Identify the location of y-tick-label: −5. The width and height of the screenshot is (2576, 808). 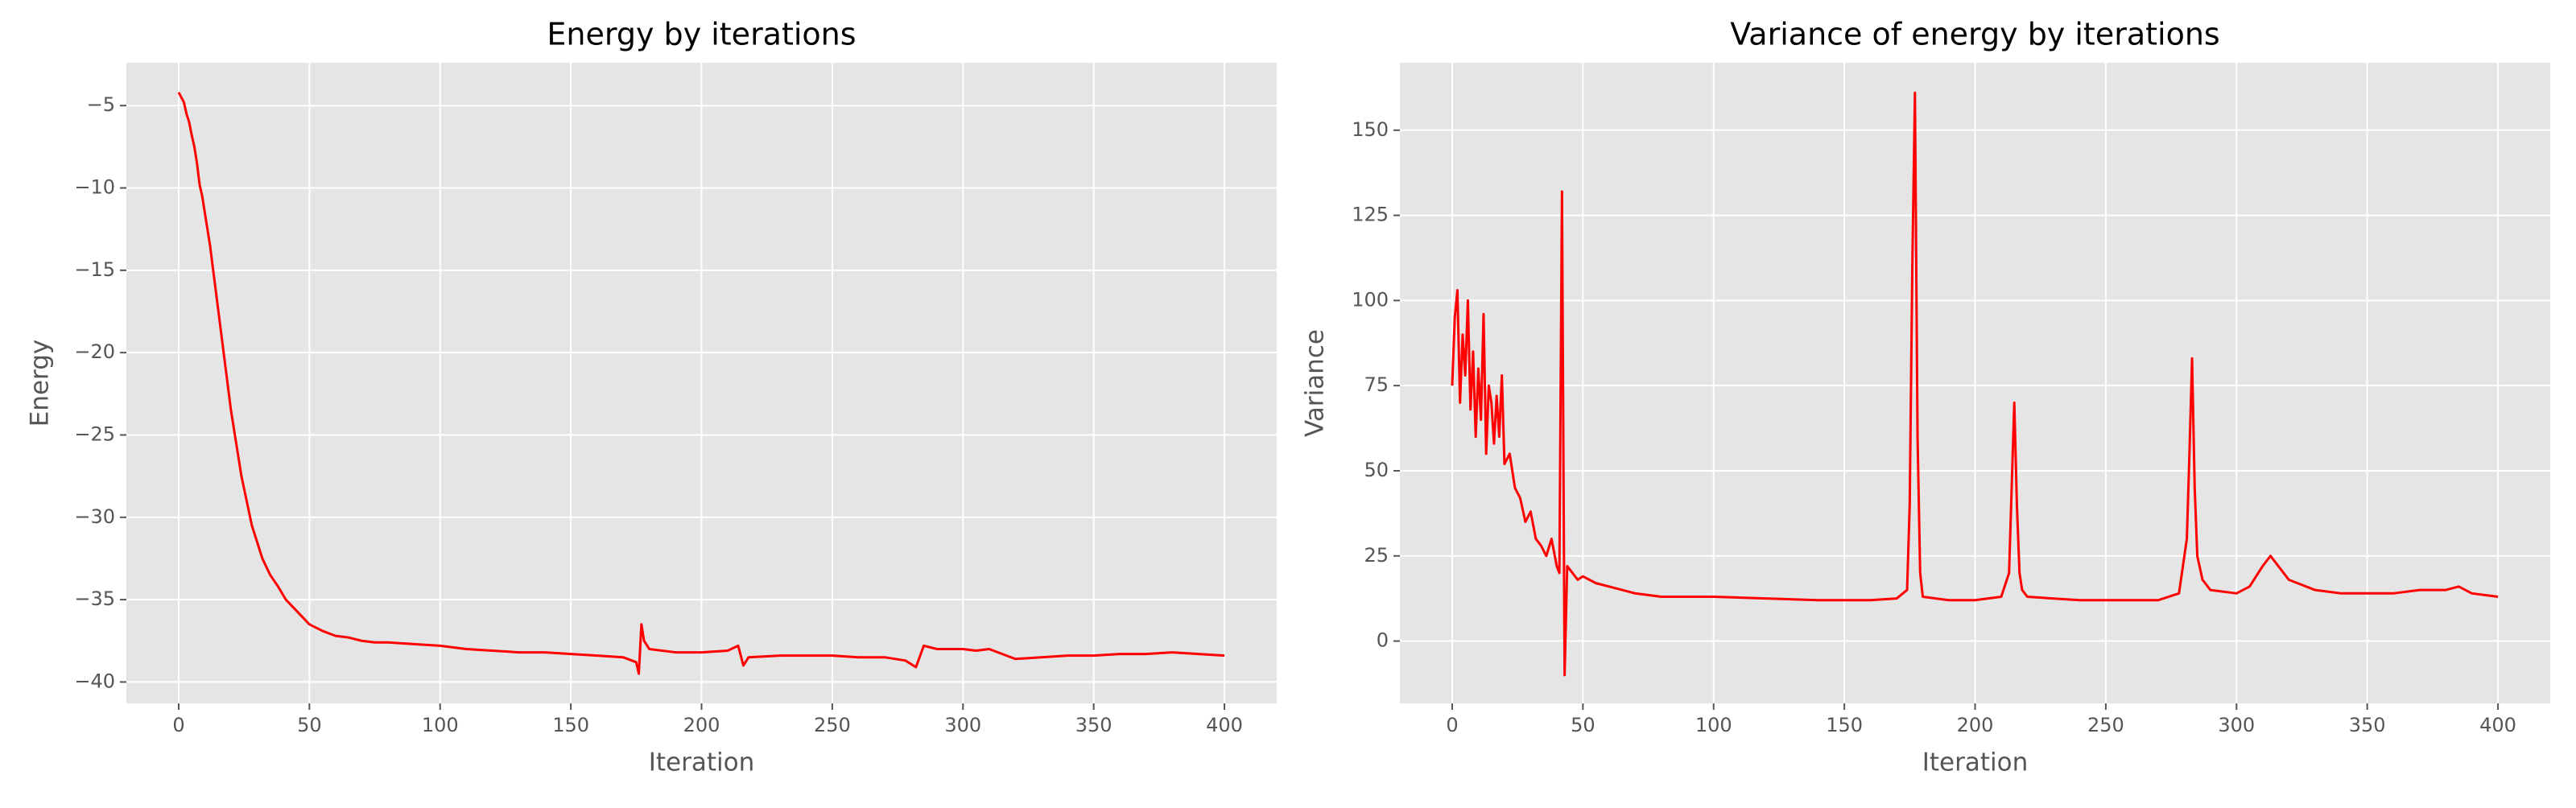
(101, 104).